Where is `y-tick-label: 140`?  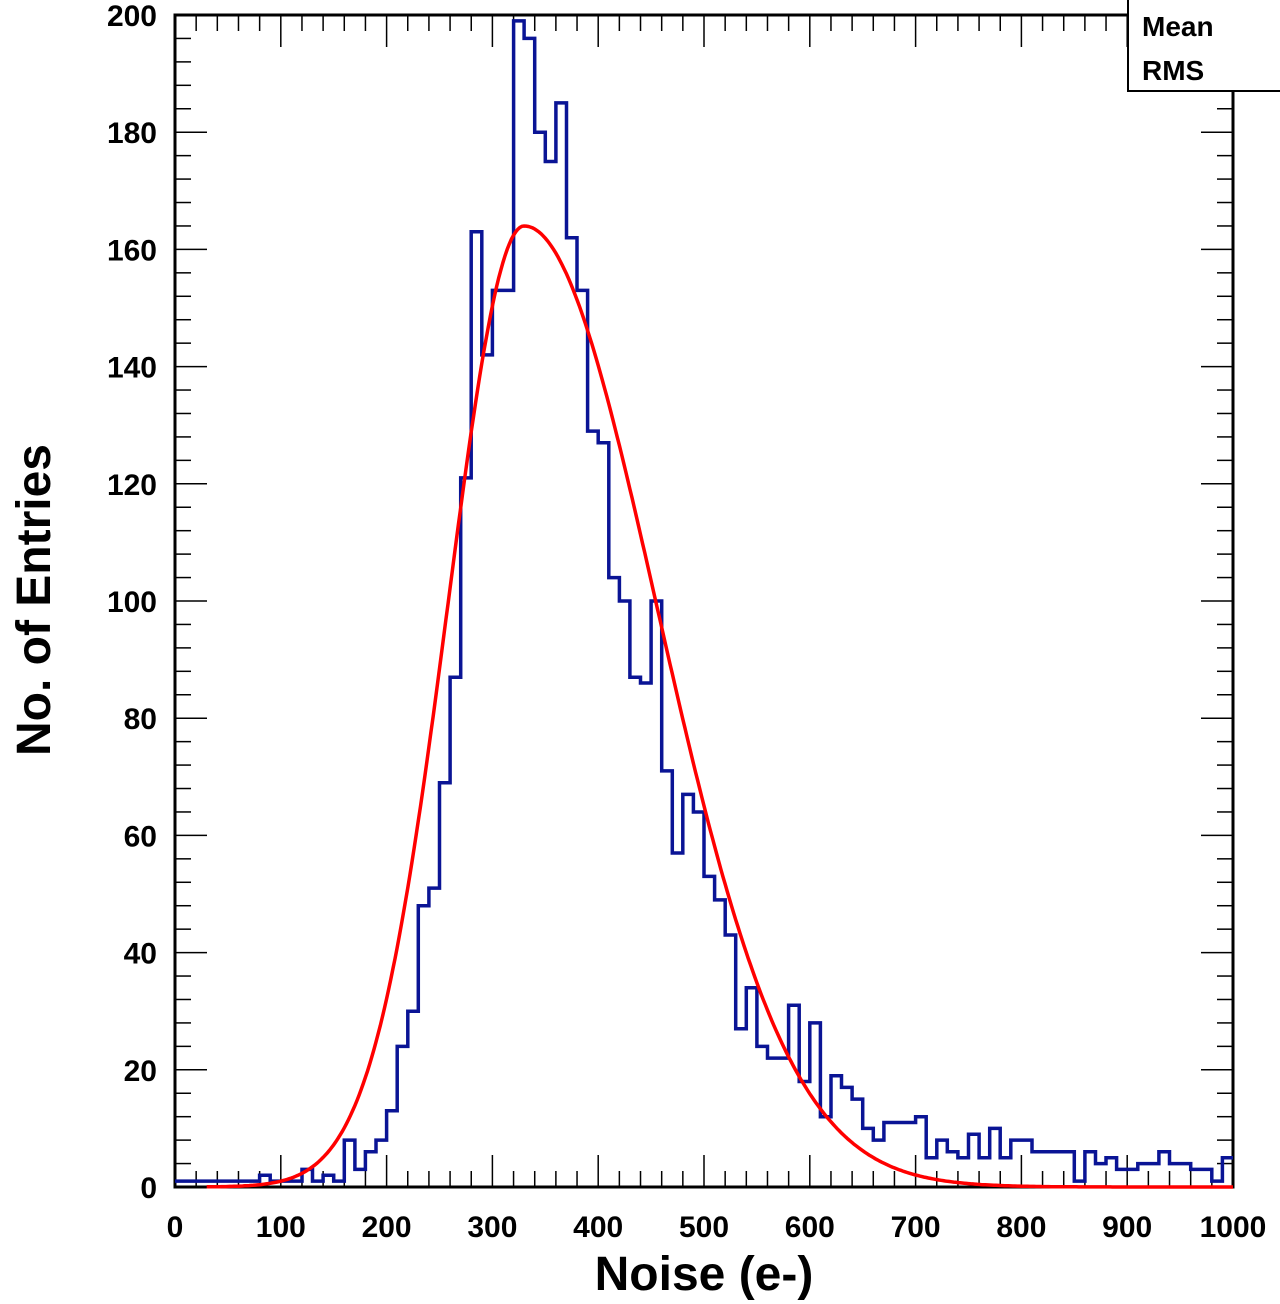
y-tick-label: 140 is located at coordinates (132, 368).